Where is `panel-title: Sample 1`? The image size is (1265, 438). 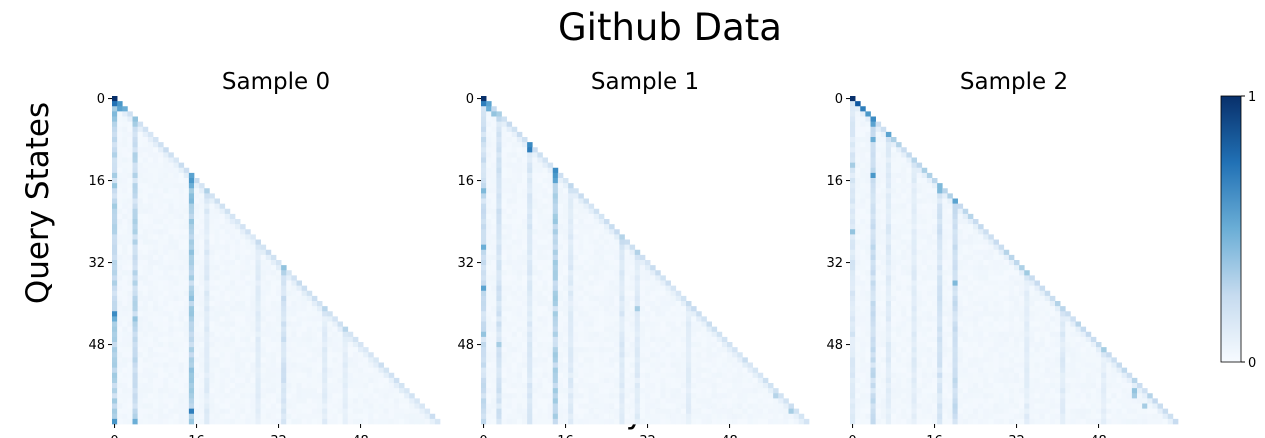 panel-title: Sample 1 is located at coordinates (645, 82).